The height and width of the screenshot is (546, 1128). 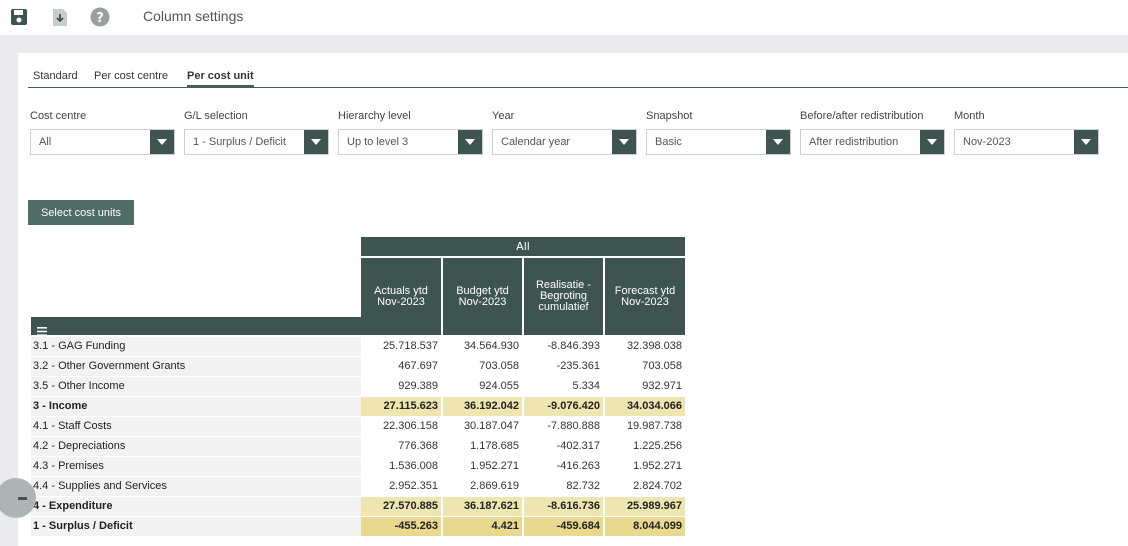 I want to click on row-header-bar, so click(x=196, y=328).